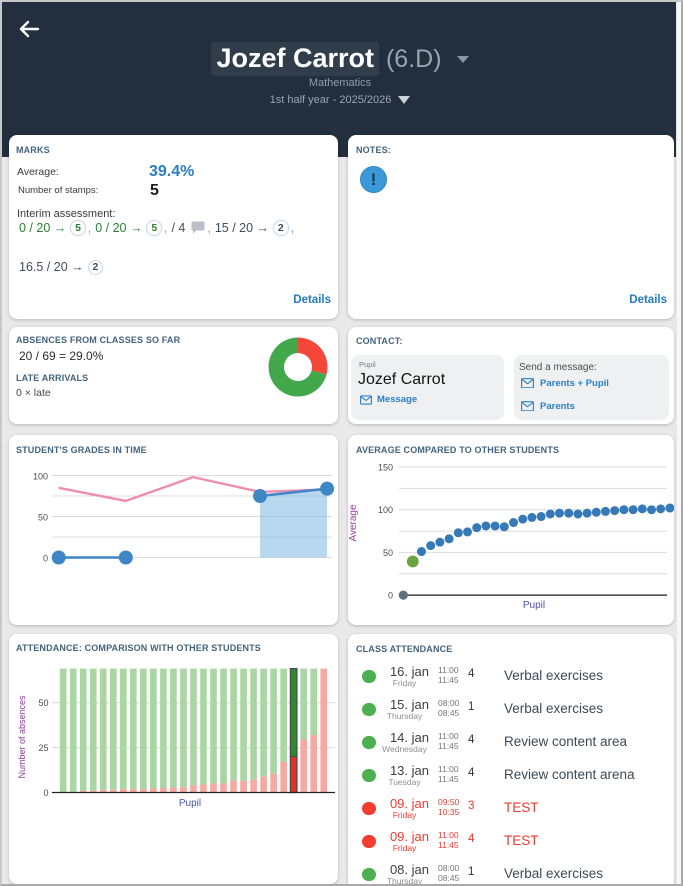 This screenshot has width=683, height=886. Describe the element at coordinates (61, 267) in the screenshot. I see `mark-chip: 16.5 / 20 → 2` at that location.